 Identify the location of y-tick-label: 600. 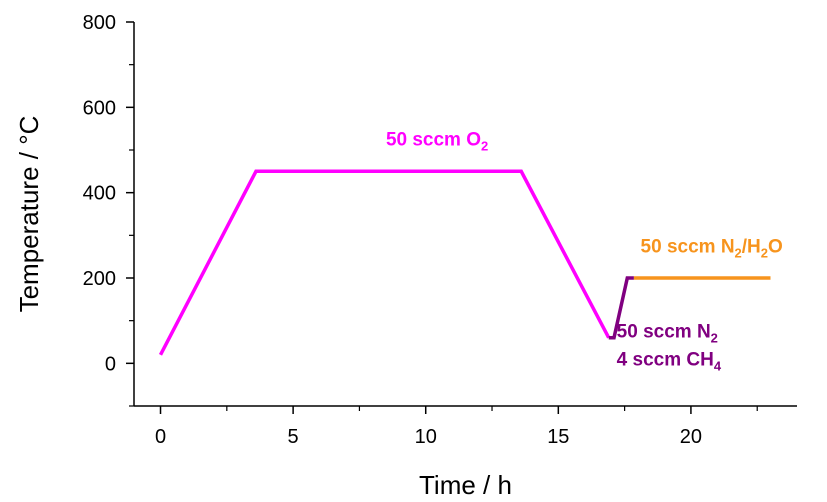
(99, 108).